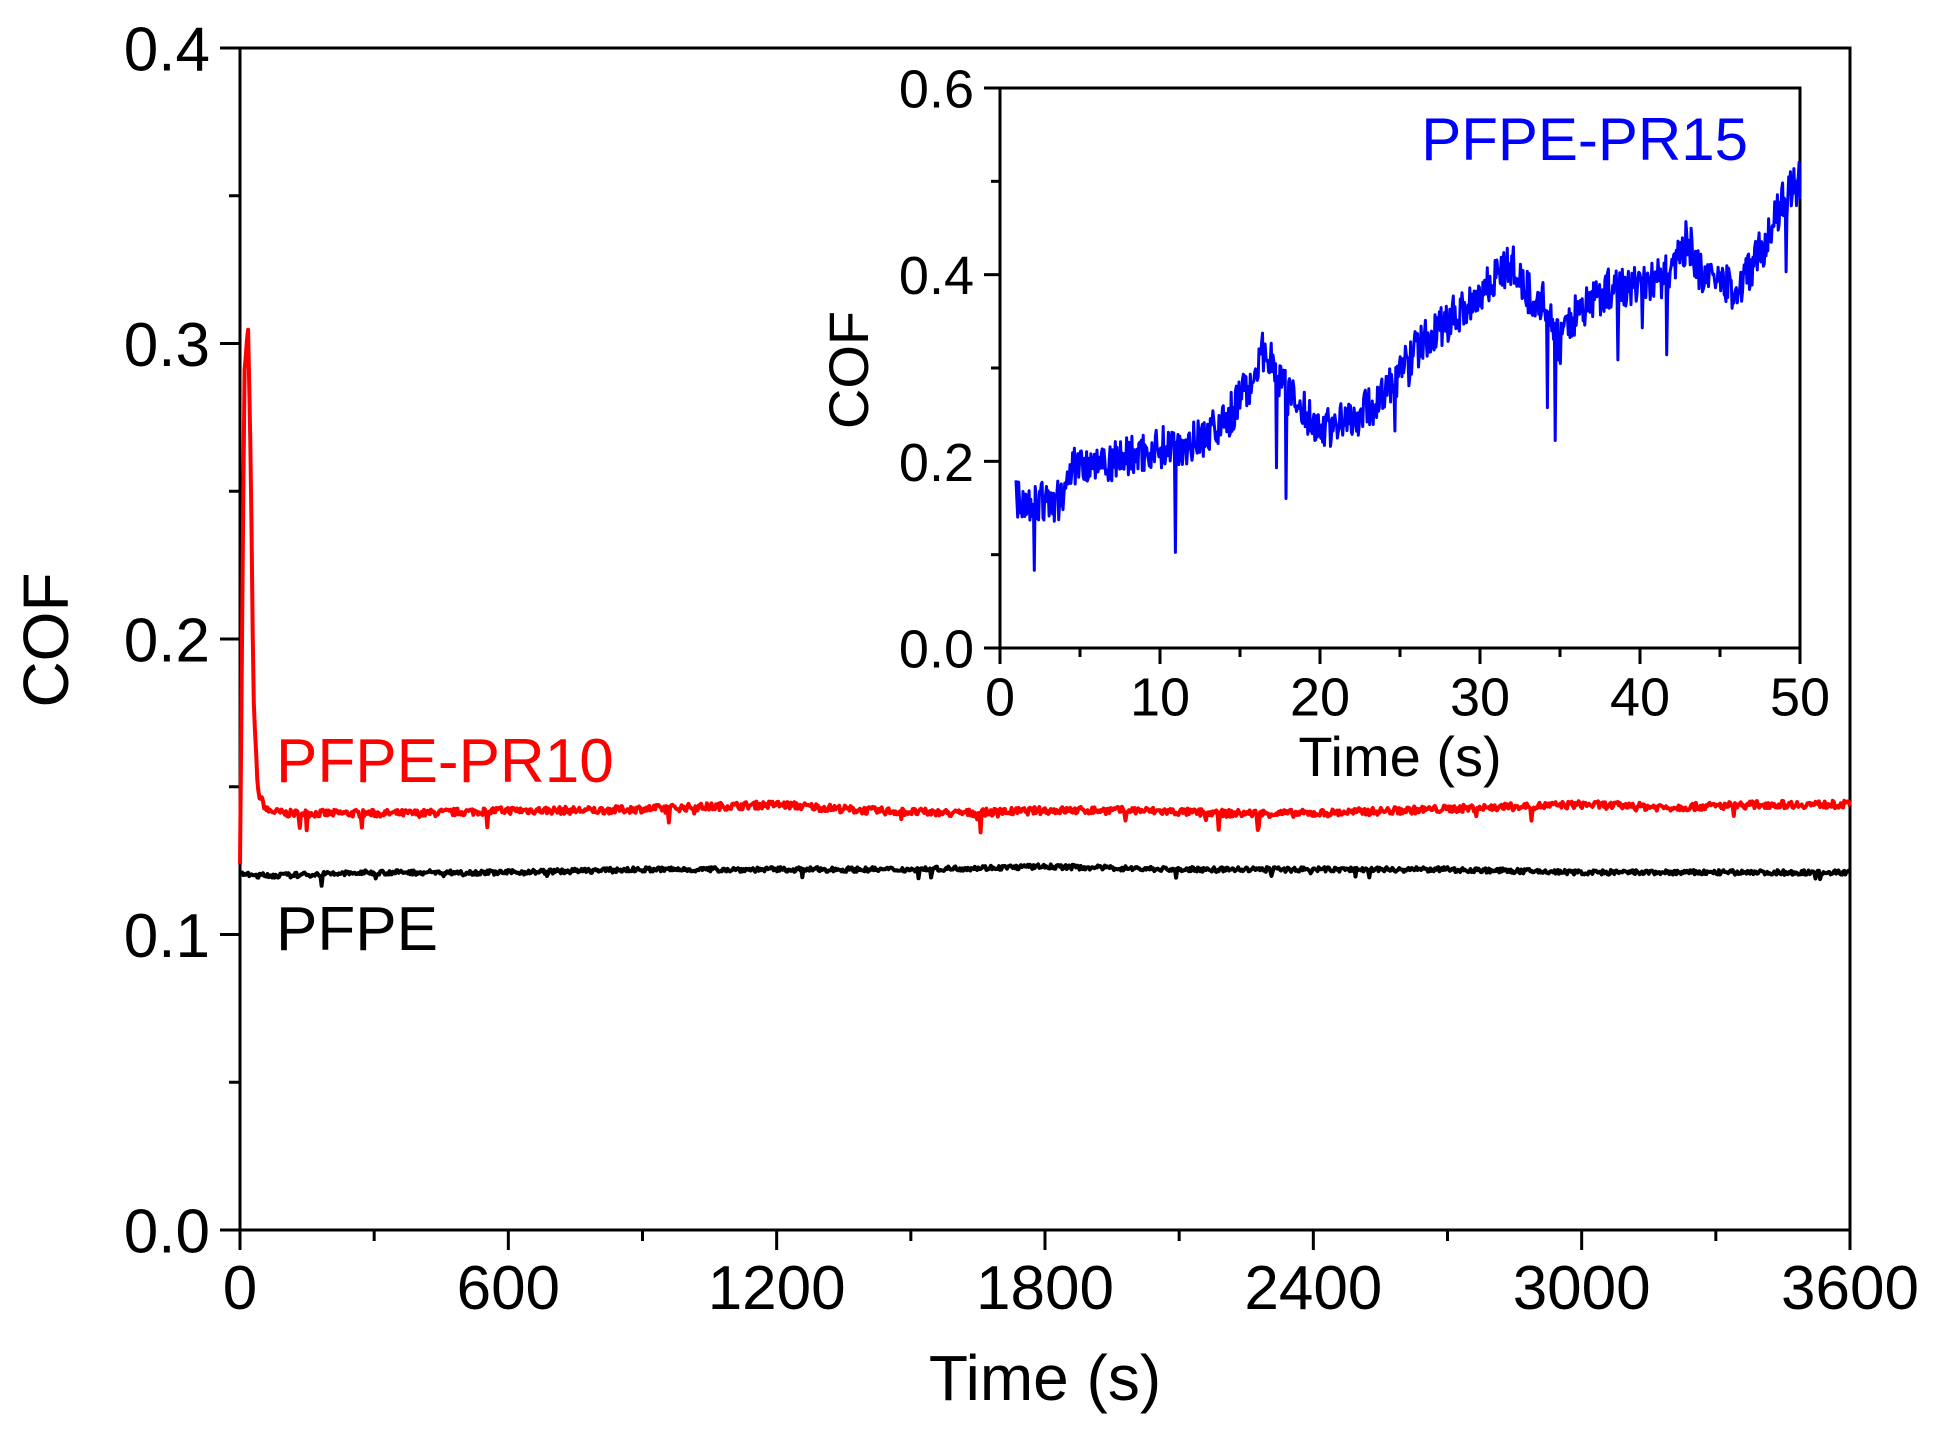  Describe the element at coordinates (1584, 139) in the screenshot. I see `label-pfpe-pr15: PFPE-PR15` at that location.